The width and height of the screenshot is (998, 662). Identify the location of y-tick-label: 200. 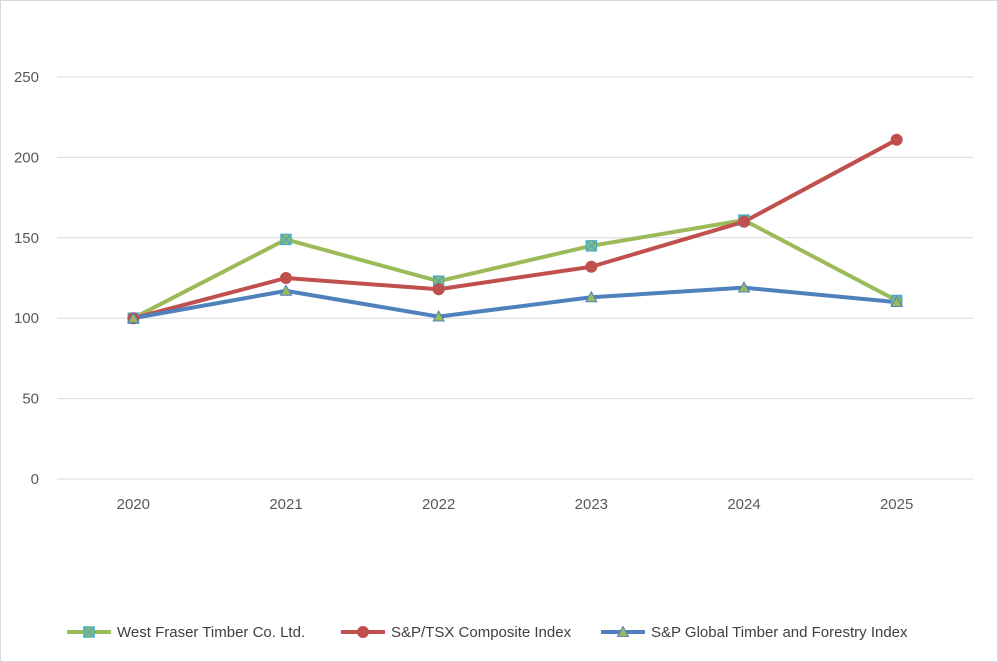
(26, 157).